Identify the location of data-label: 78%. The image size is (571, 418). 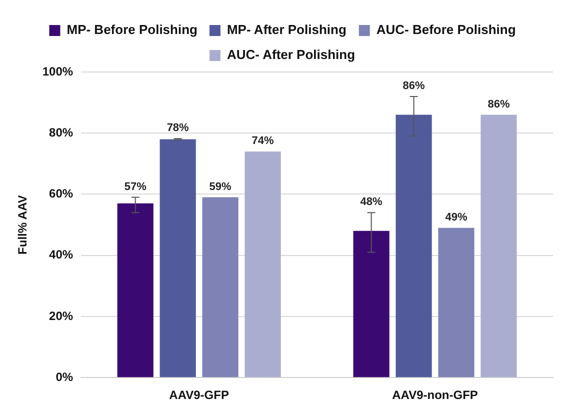
(178, 128).